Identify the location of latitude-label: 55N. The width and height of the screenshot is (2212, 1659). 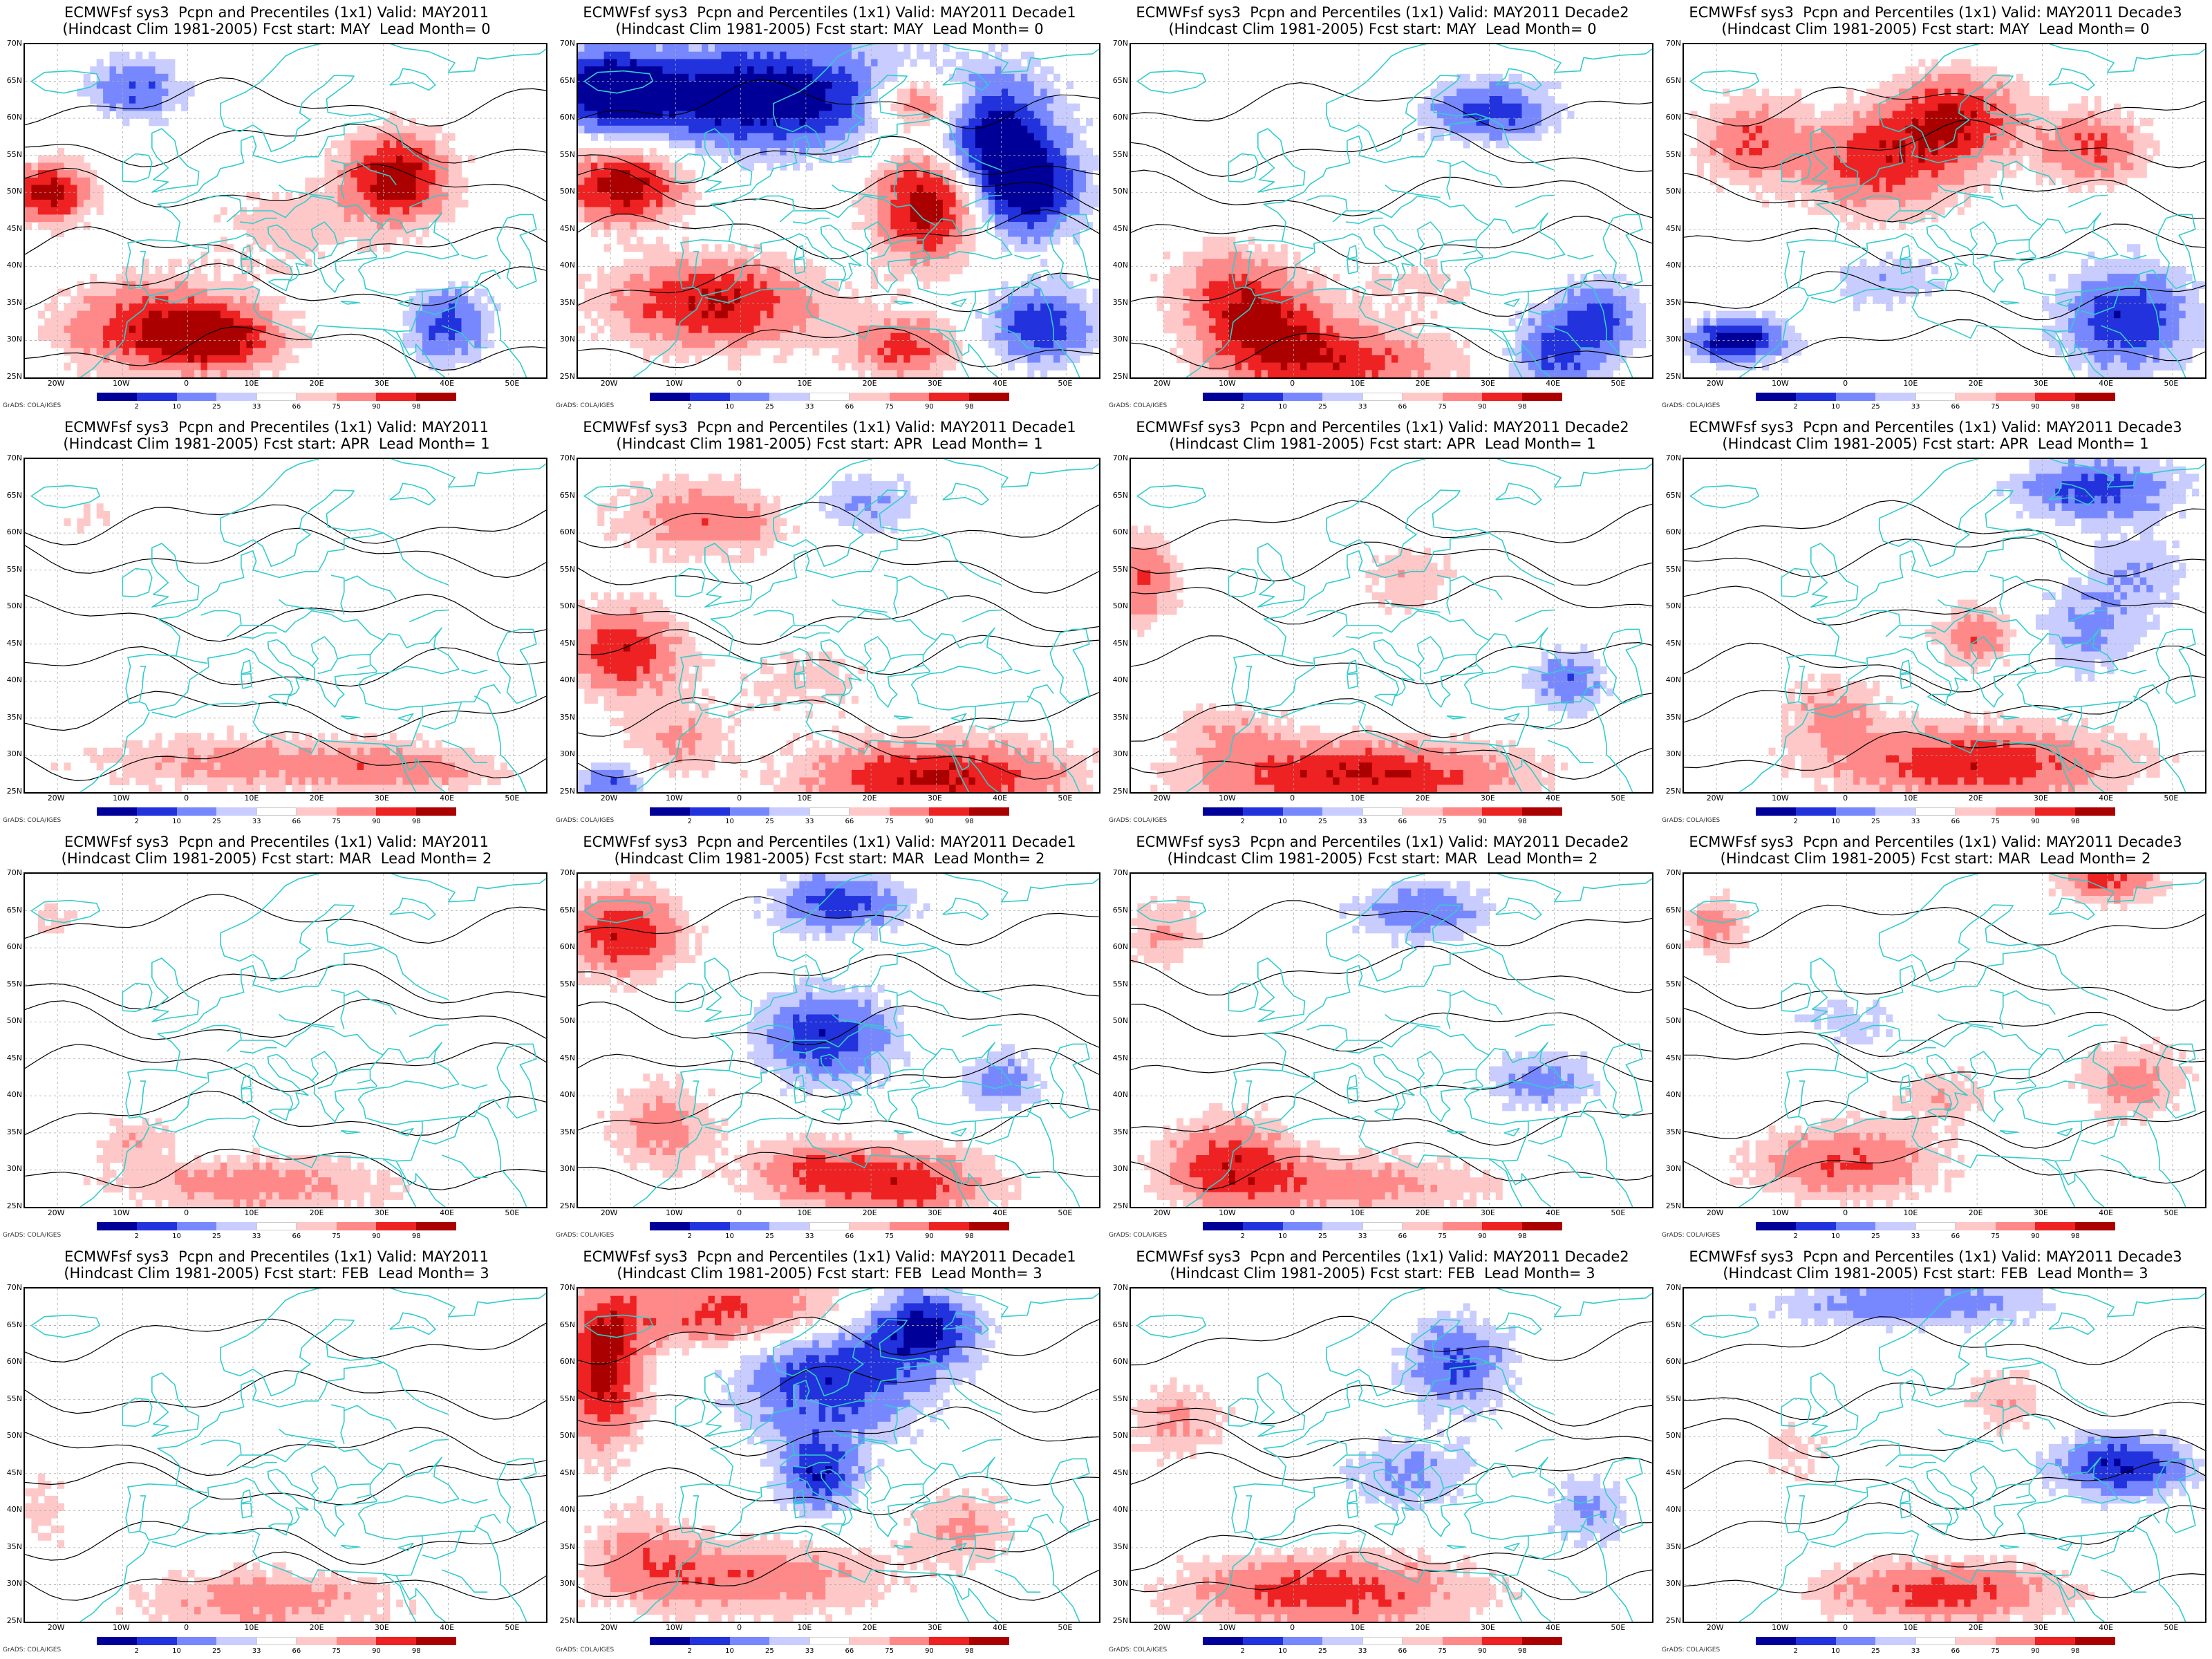
(567, 1398).